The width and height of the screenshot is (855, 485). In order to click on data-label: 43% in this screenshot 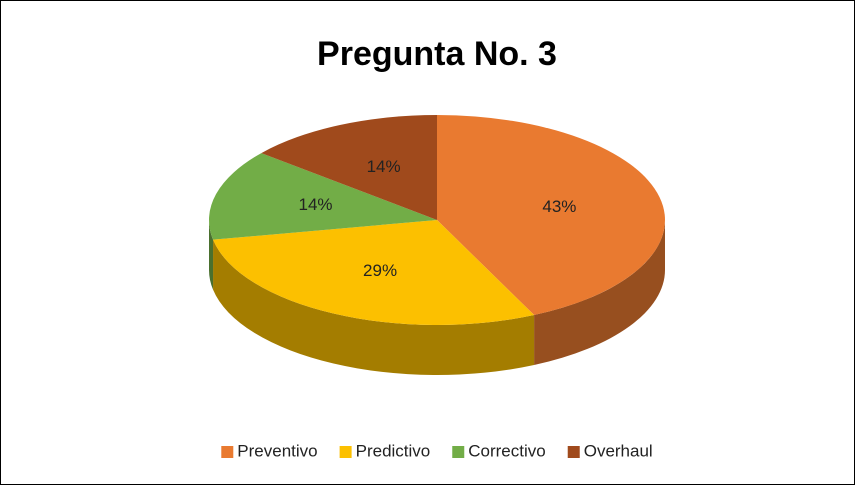, I will do `click(559, 206)`.